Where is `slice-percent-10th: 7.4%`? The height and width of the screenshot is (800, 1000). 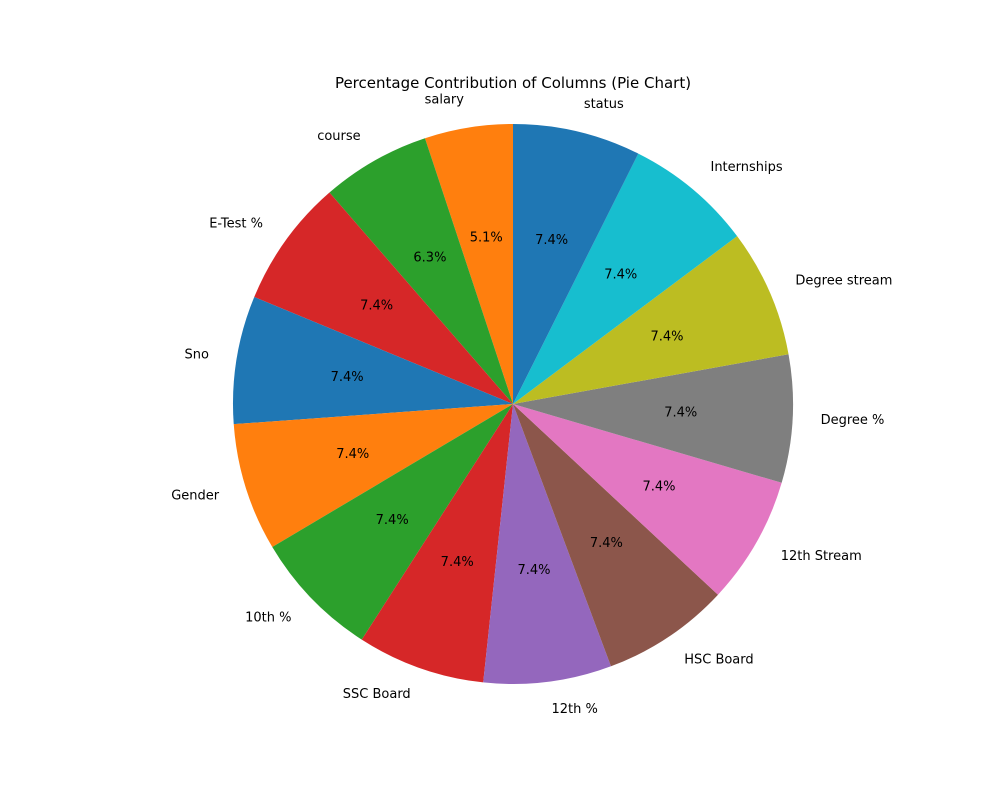
slice-percent-10th: 7.4% is located at coordinates (392, 520).